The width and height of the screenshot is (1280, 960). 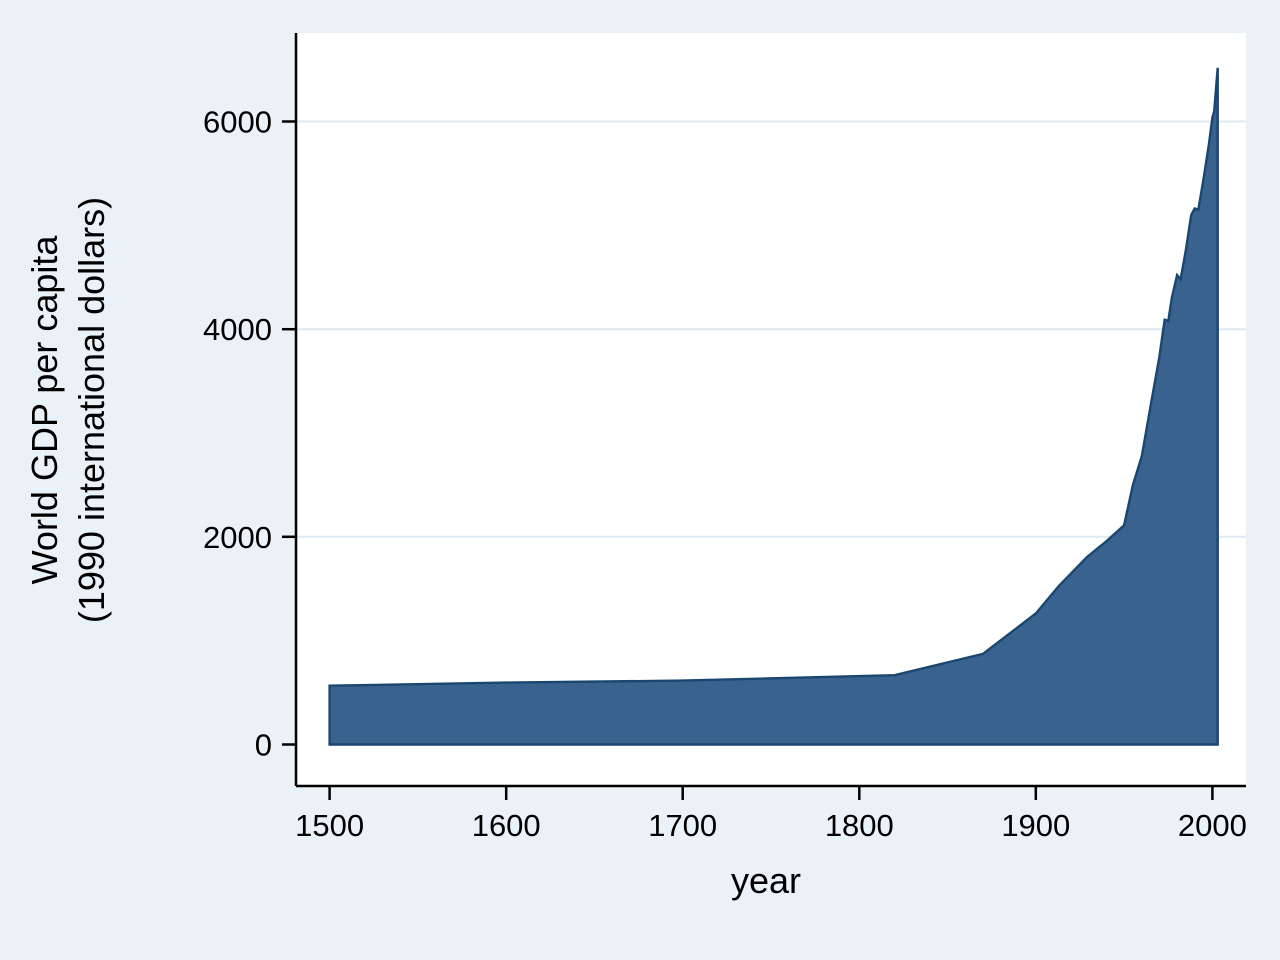 What do you see at coordinates (44, 410) in the screenshot?
I see `y-axis-title-line1: World GDP per capita` at bounding box center [44, 410].